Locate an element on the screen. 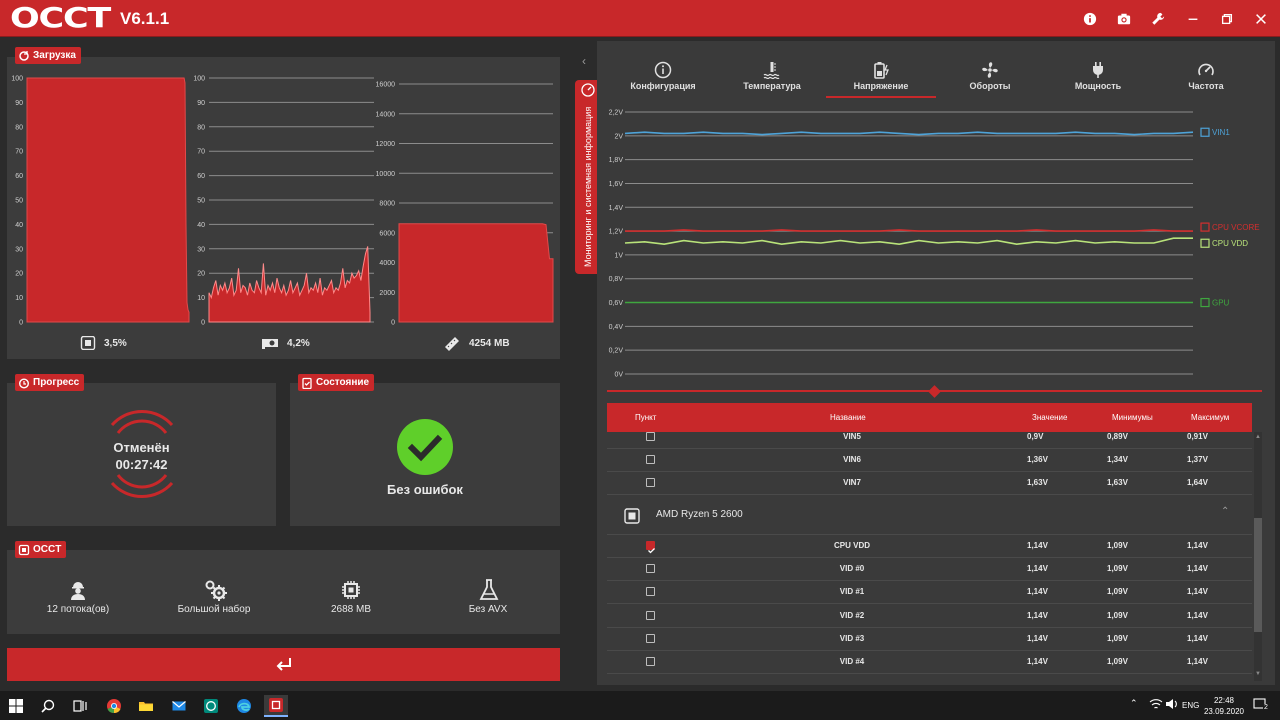  tick-label: 0,6V is located at coordinates (616, 303).